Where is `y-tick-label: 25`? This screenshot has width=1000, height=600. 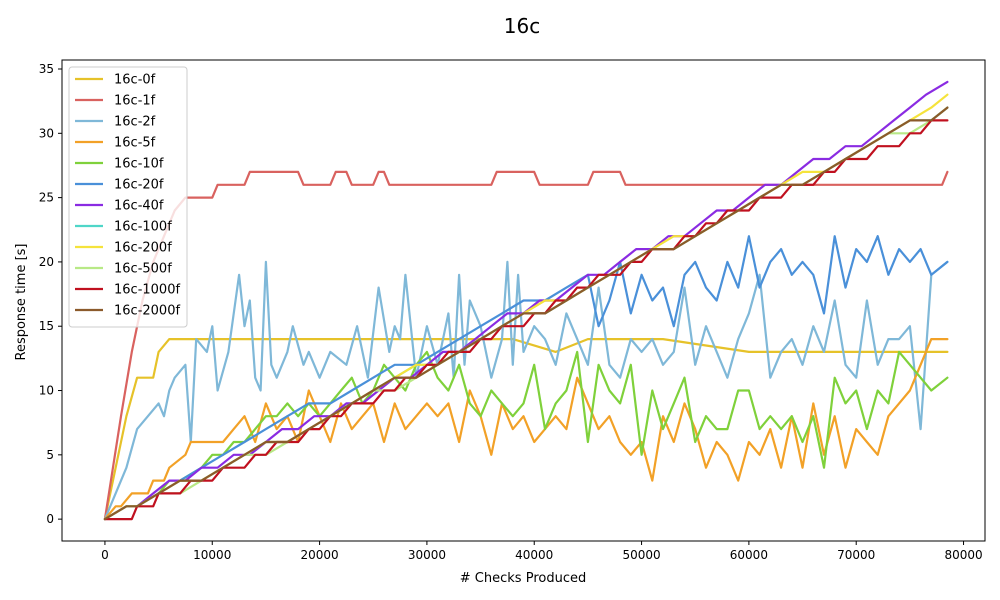
y-tick-label: 25 is located at coordinates (46, 198).